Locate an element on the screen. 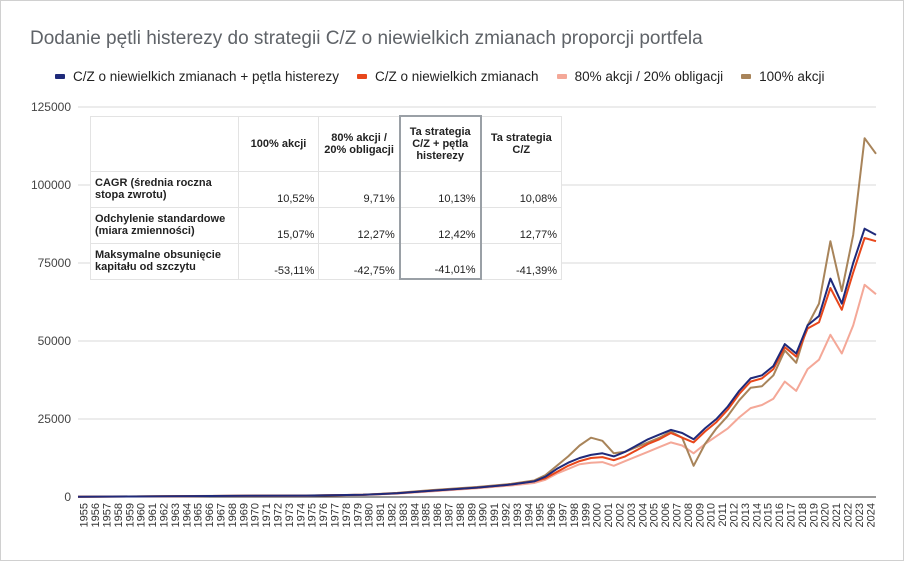 The image size is (904, 561). stats-cell: 15,07% is located at coordinates (278, 225).